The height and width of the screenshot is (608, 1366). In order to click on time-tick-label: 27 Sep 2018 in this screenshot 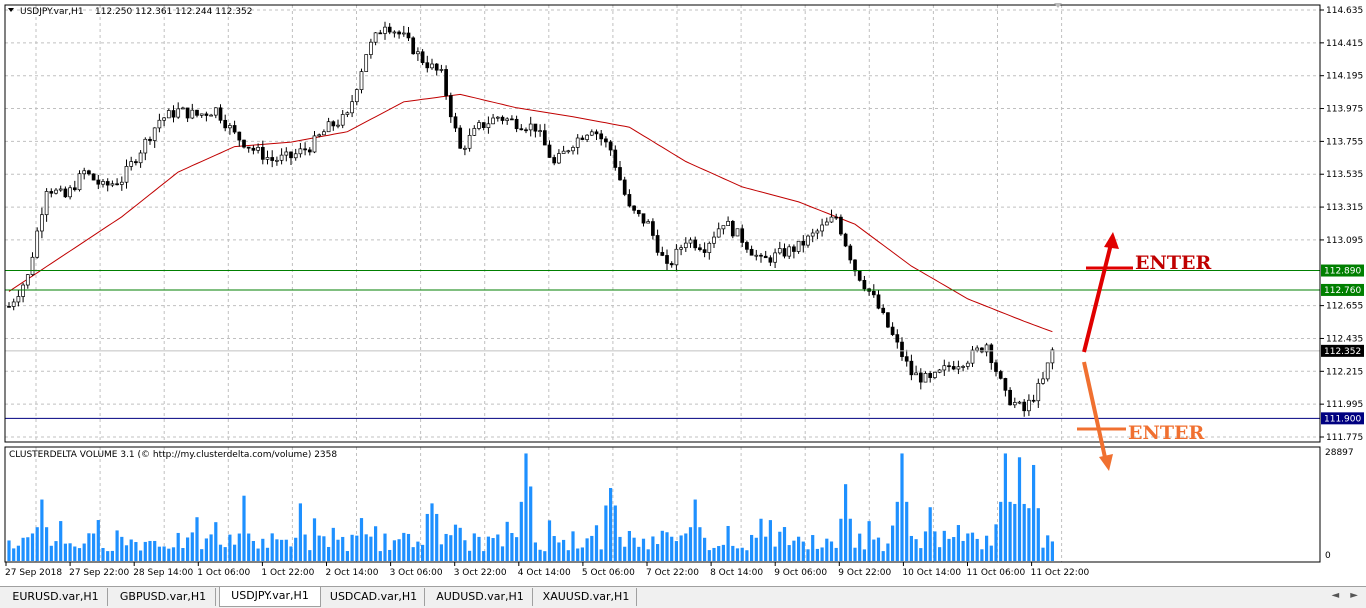, I will do `click(33, 573)`.